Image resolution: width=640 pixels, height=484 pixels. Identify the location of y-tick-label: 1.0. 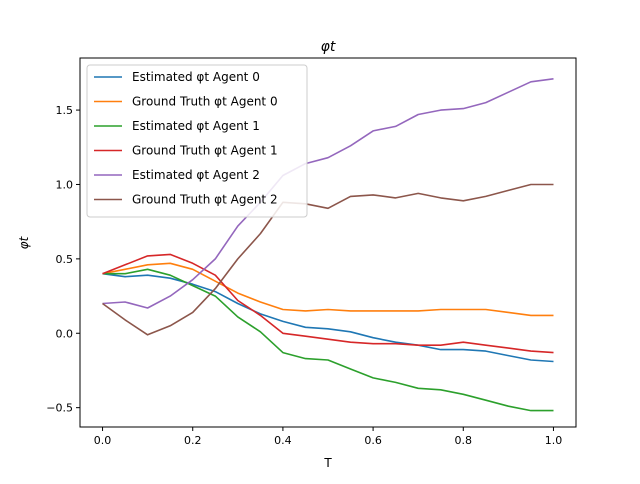
(65, 184).